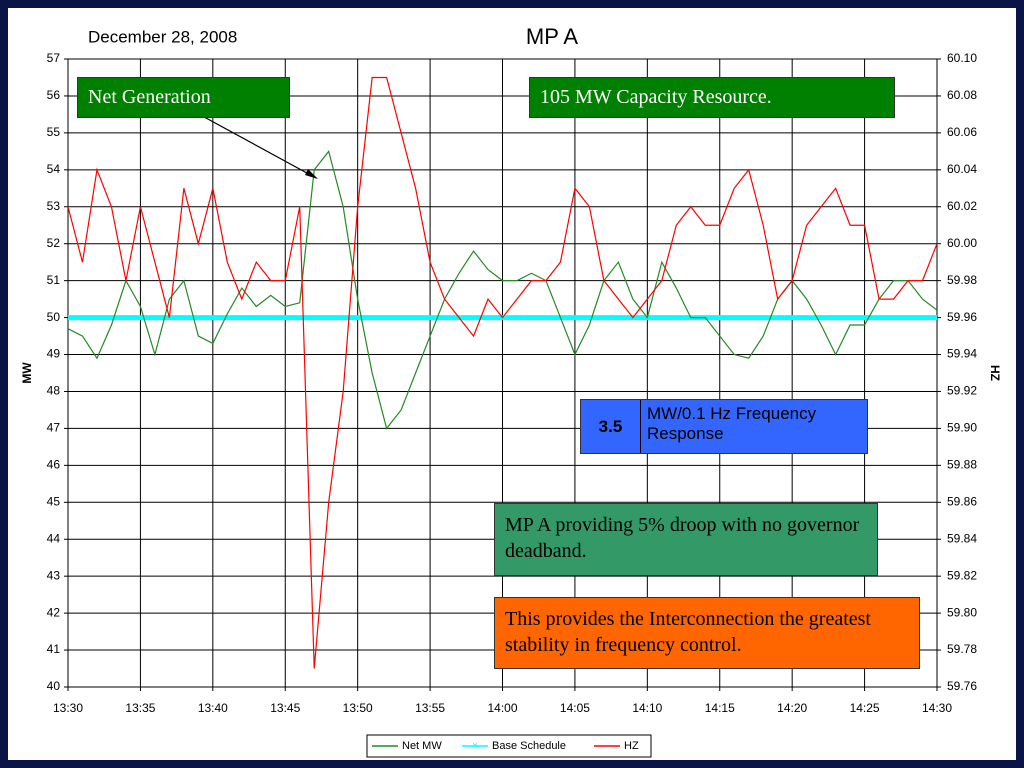 The height and width of the screenshot is (768, 1024). What do you see at coordinates (611, 426) in the screenshot?
I see `response-value: 3.5` at bounding box center [611, 426].